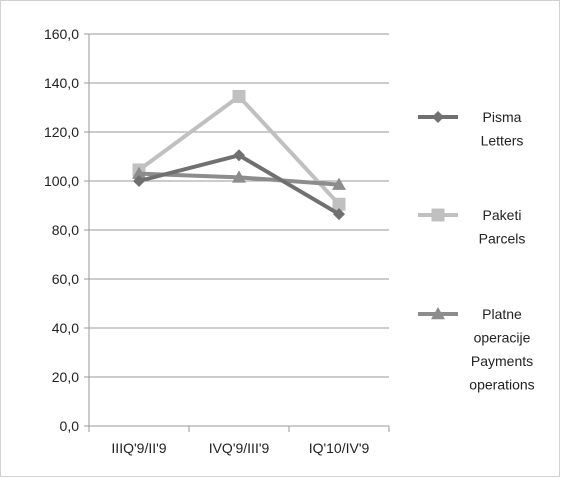  I want to click on series-group, so click(239, 155).